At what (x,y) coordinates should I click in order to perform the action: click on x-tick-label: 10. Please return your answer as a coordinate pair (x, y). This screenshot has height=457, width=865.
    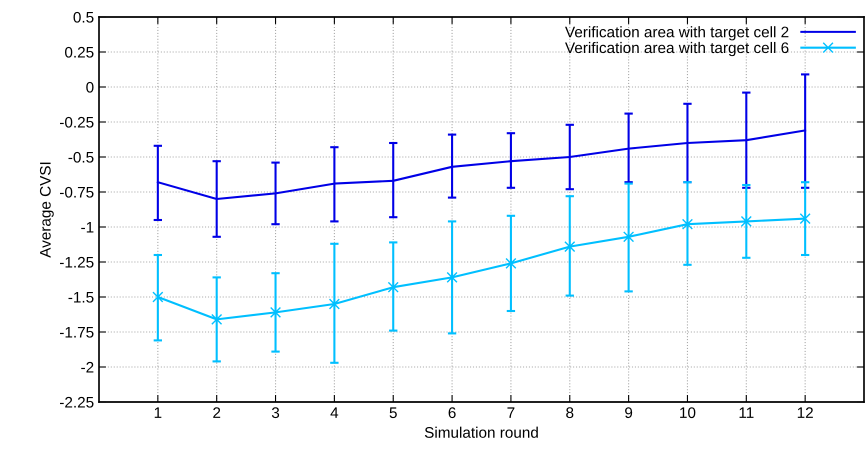
    Looking at the image, I should click on (688, 412).